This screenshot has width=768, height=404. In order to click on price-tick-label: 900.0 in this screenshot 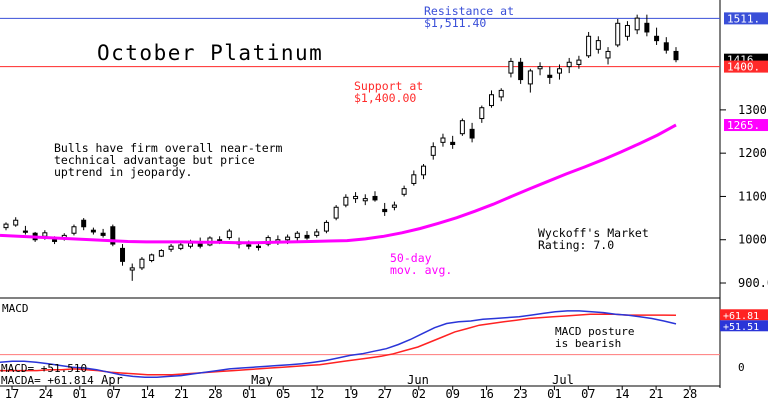, I will do `click(753, 283)`.